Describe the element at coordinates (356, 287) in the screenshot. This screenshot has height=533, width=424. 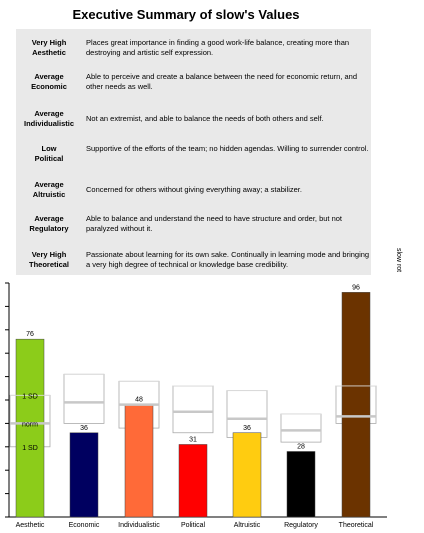
I see `data-label: 96` at that location.